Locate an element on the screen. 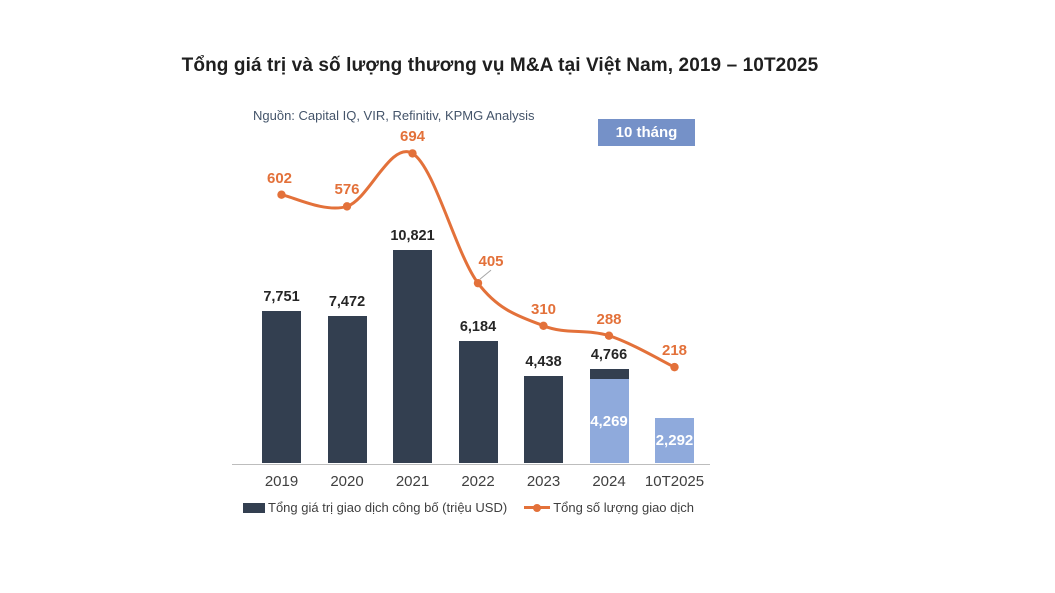 This screenshot has height=593, width=1055. line-swatch-dot is located at coordinates (537, 507).